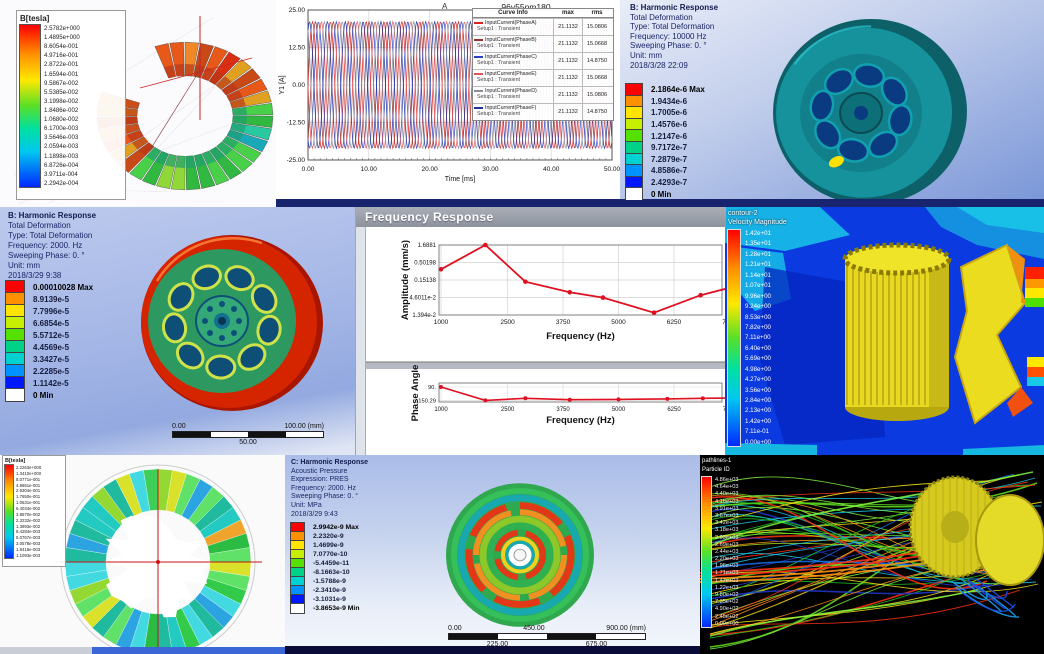 The image size is (1044, 654). What do you see at coordinates (424, 316) in the screenshot?
I see `svg-text: 1.394e-2` at bounding box center [424, 316].